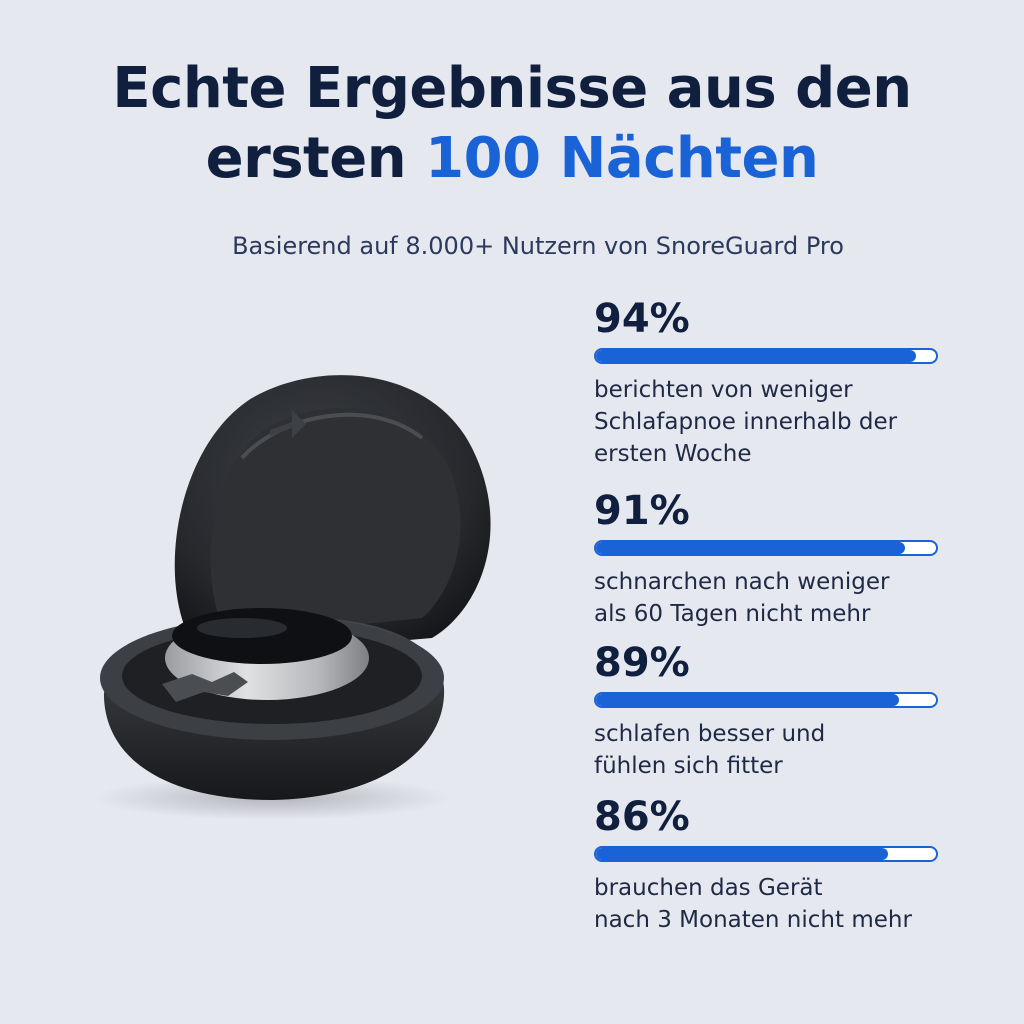 The width and height of the screenshot is (1024, 1024). I want to click on stat-description-line: fühlen sich fitter, so click(688, 766).